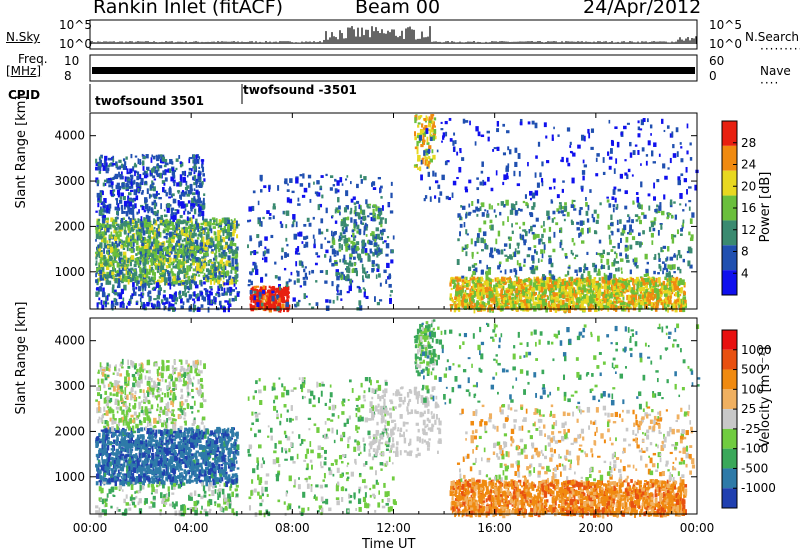  What do you see at coordinates (398, 9) in the screenshot?
I see `beam-title: Beam 00` at bounding box center [398, 9].